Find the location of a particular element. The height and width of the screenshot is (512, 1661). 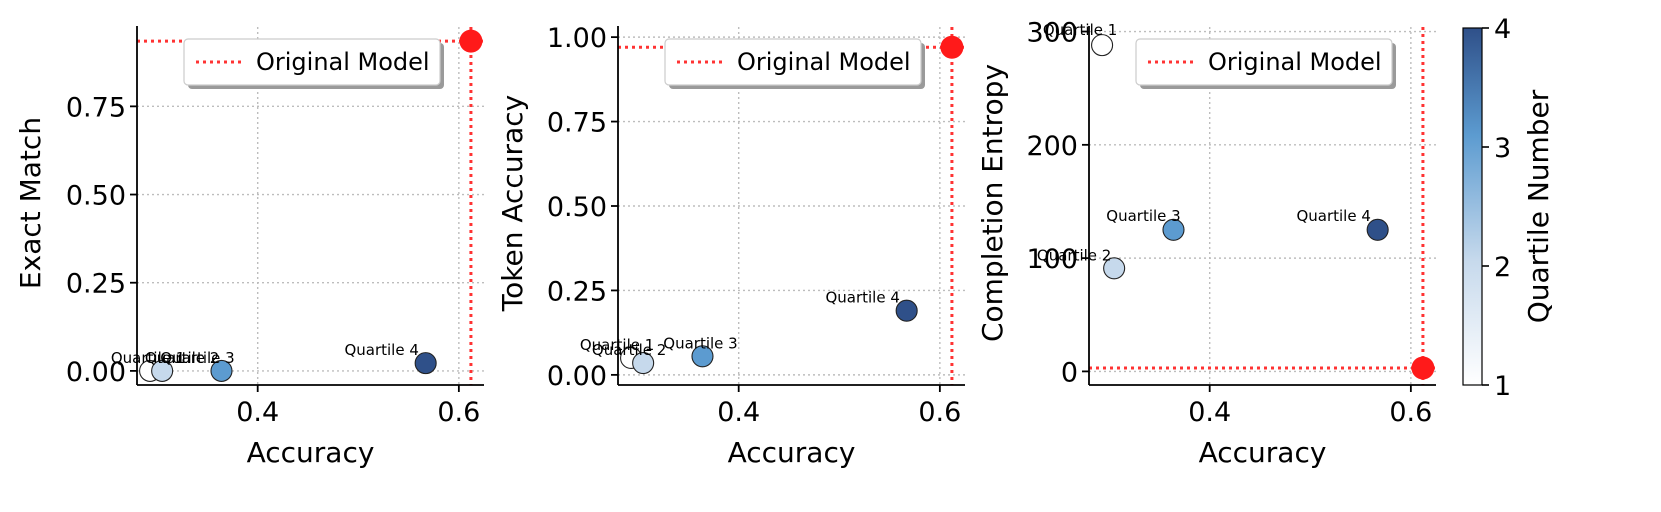

y-axis-label: Token Accuracy is located at coordinates (512, 203).